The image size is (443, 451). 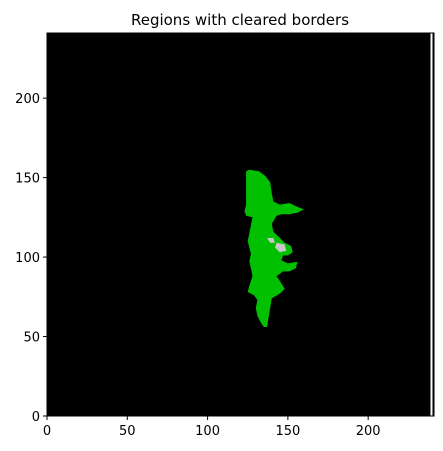 I want to click on x-tick-label: 0, so click(x=47, y=431).